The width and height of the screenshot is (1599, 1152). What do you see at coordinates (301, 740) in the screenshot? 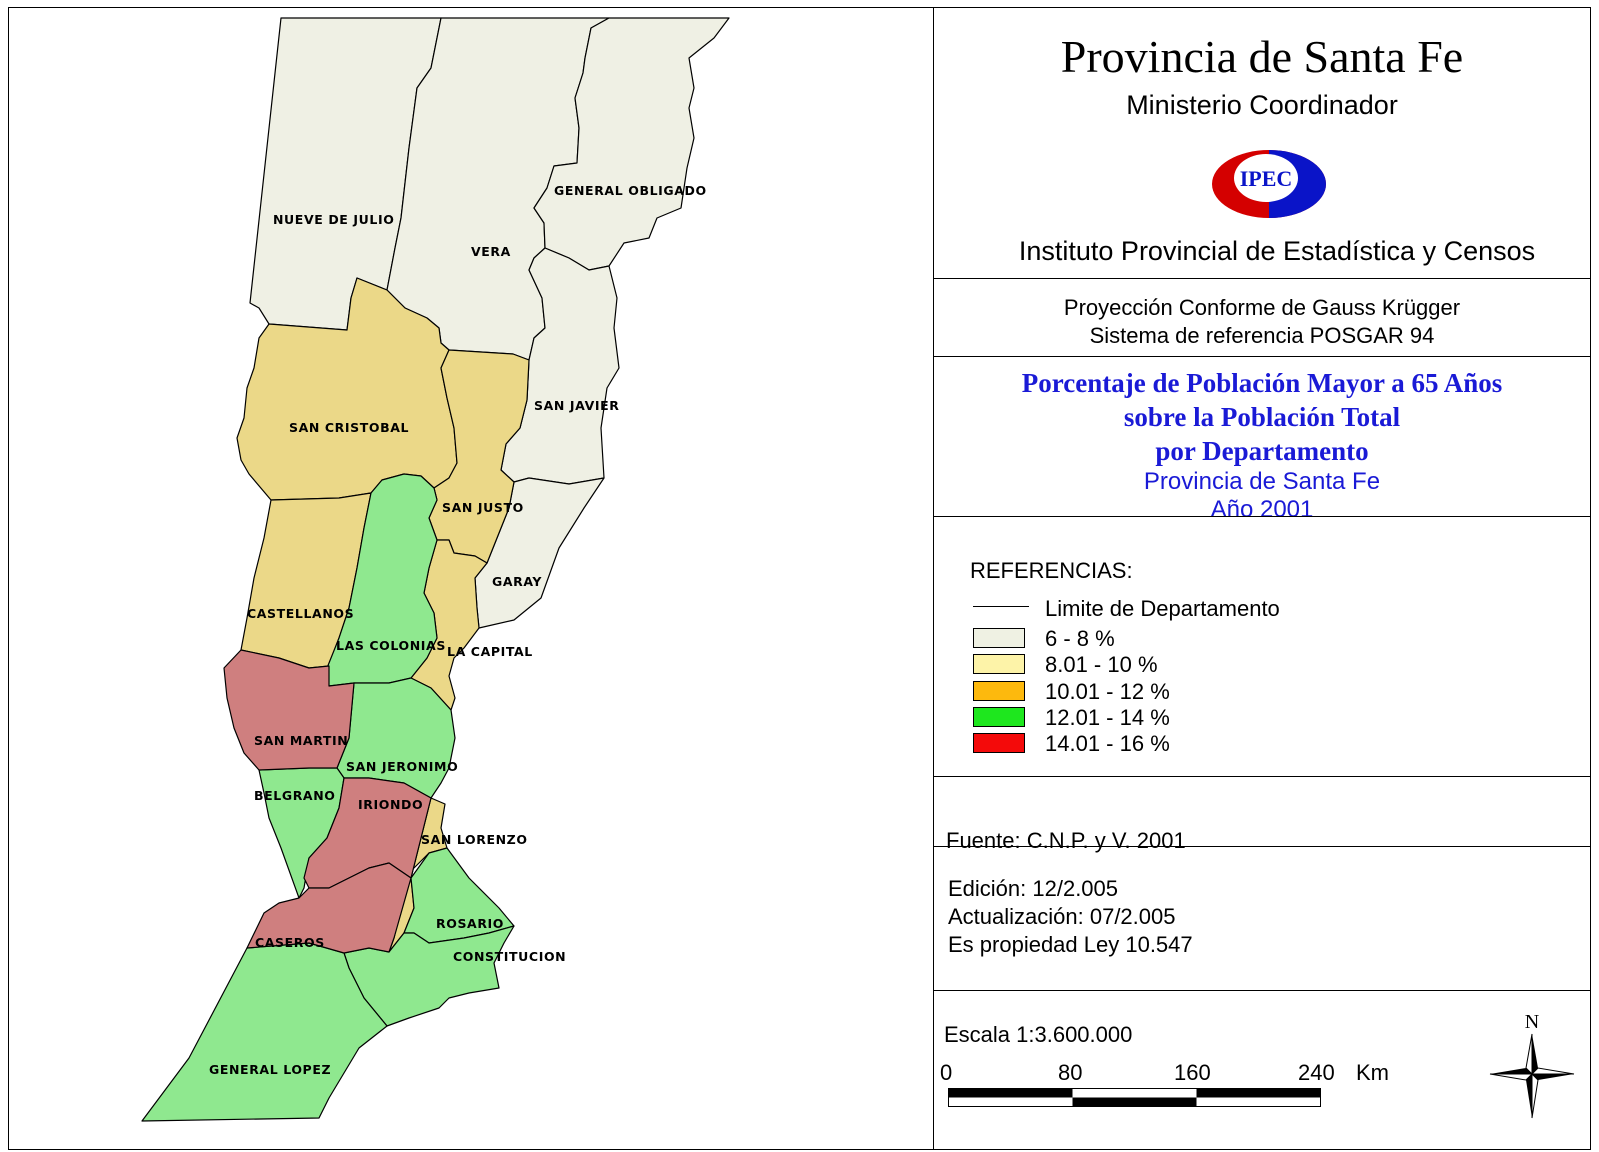
I see `label-san-martin: SAN MARTIN` at bounding box center [301, 740].